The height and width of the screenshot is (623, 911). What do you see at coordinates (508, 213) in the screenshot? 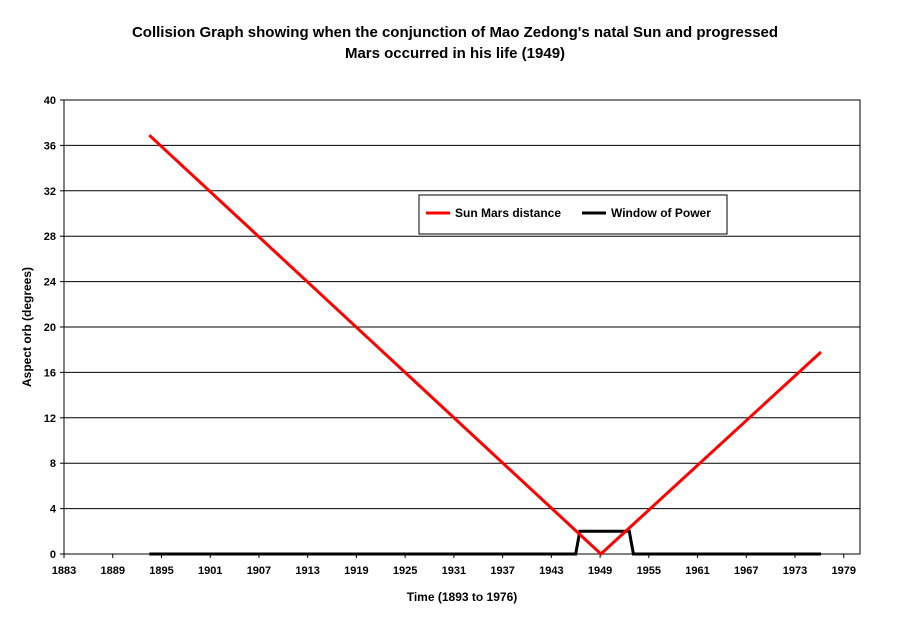
I see `legend-label-sun-mars: Sun Mars distance` at bounding box center [508, 213].